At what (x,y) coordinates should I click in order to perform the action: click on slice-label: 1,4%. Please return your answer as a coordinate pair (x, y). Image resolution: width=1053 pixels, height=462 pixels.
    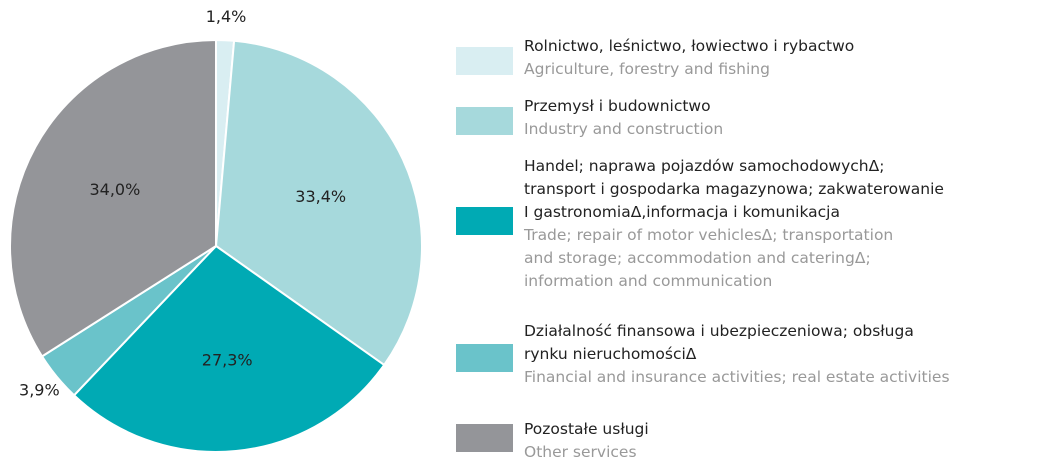
    Looking at the image, I should click on (226, 16).